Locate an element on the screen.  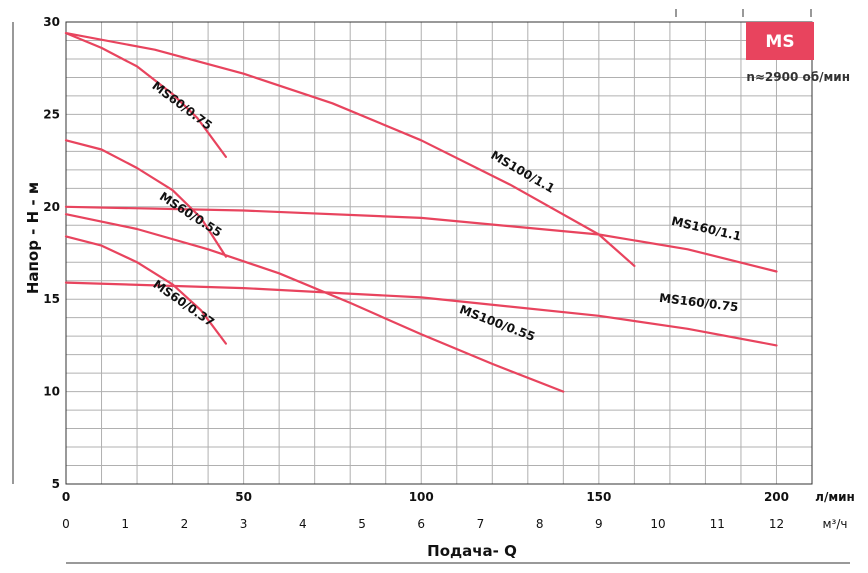
x-tick-label-lmin: 100 is located at coordinates (421, 497).